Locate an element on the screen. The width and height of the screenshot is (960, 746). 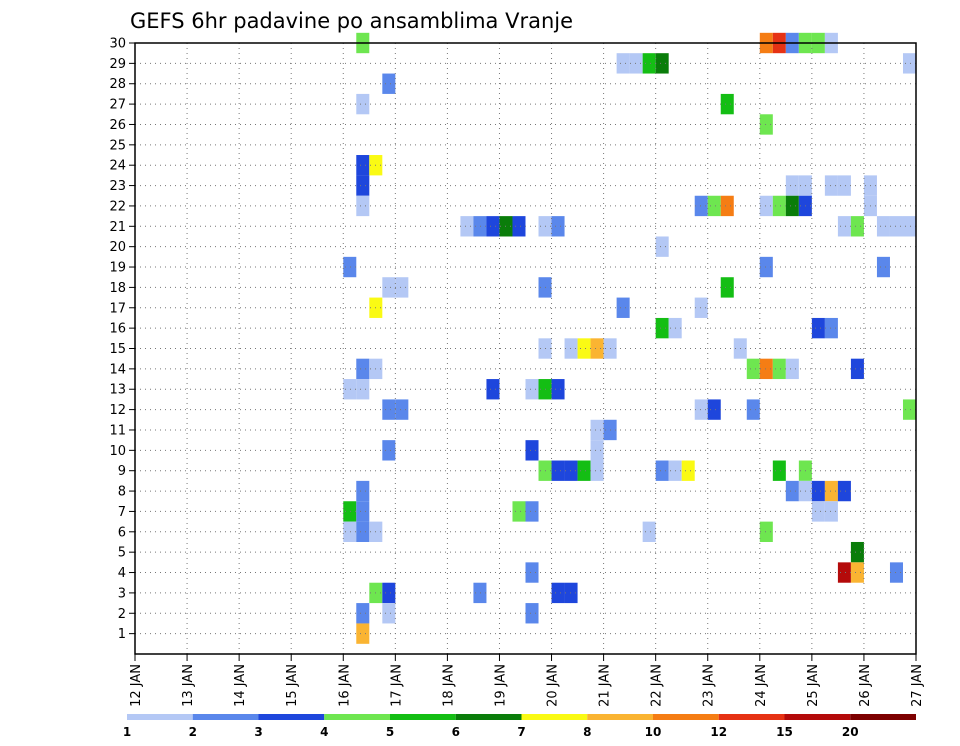
x-tick-label: 13 JAN is located at coordinates (188, 685).